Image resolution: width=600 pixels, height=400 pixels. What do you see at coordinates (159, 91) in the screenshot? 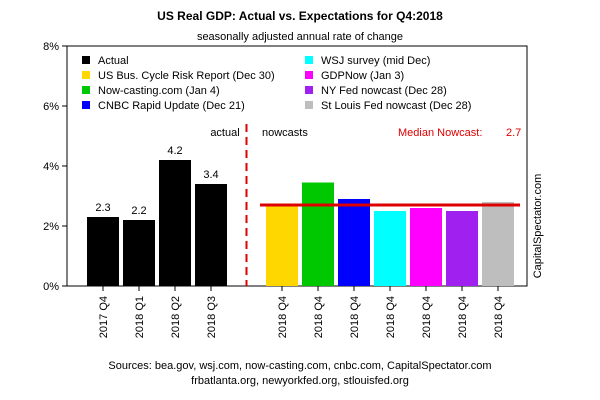
I see `legend-label: Now-casting.com (Jan 4)` at bounding box center [159, 91].